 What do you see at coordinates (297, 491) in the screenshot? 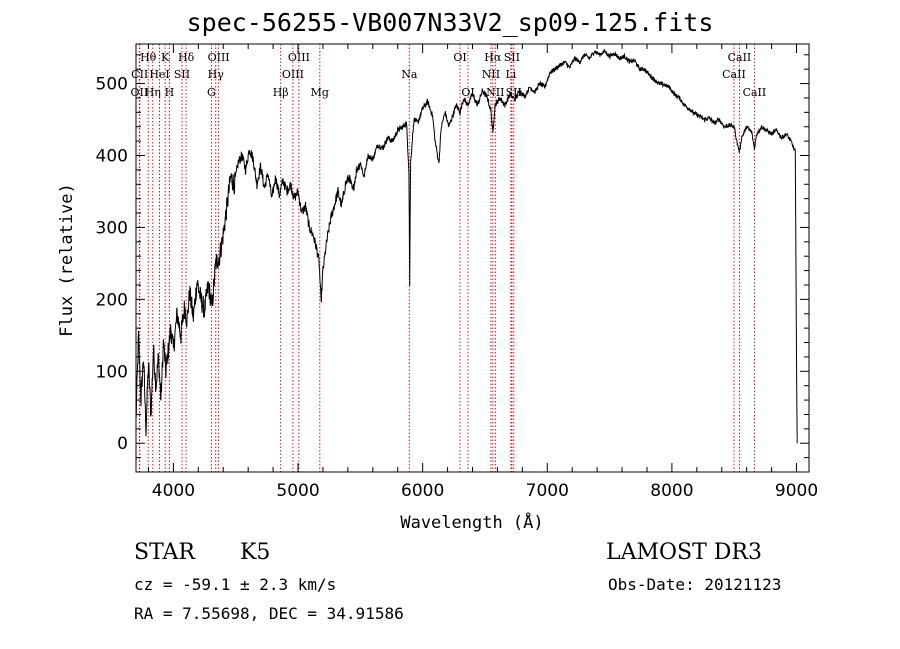
I see `x-tick-label-1: 5000` at bounding box center [297, 491].